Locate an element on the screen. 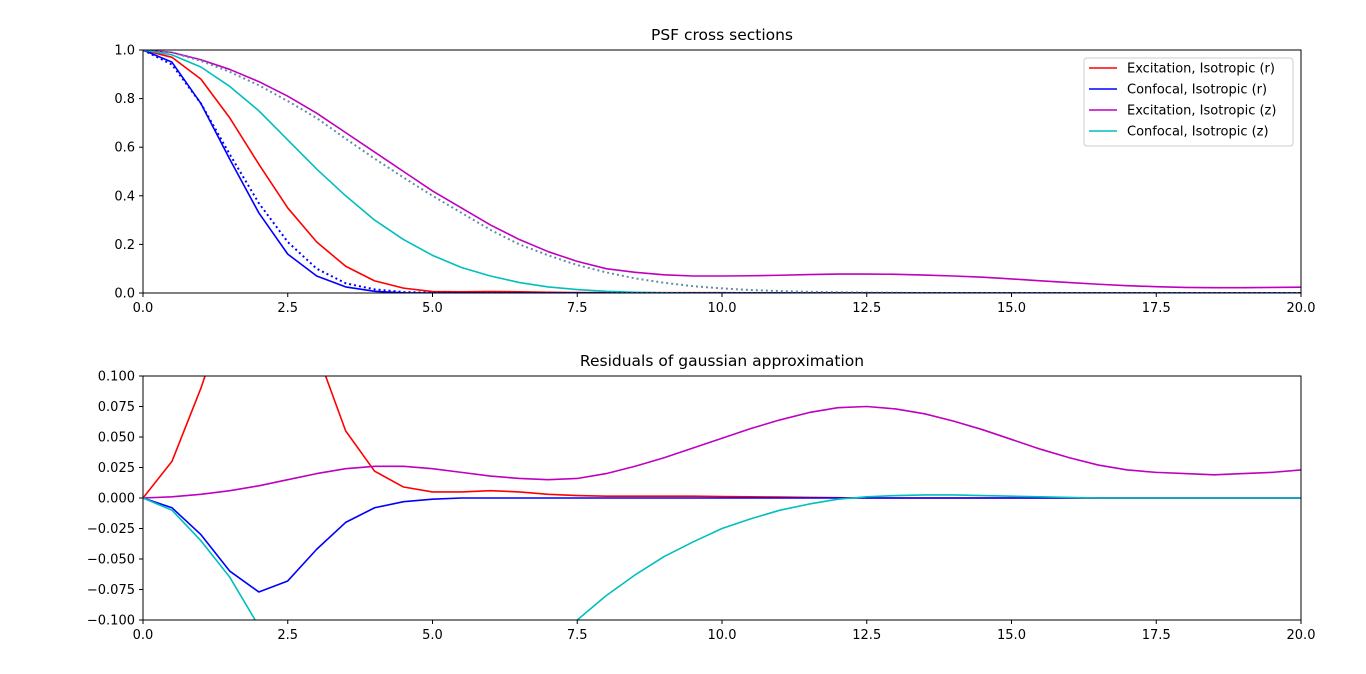 Image resolution: width=1366 pixels, height=674 pixels. y-tick-label: −0.050 is located at coordinates (111, 560).